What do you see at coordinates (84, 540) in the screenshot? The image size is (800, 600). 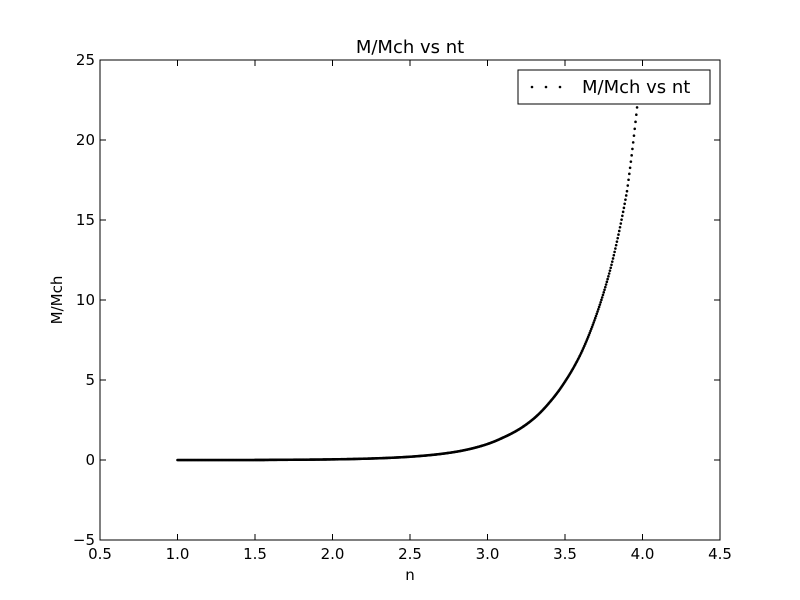 I see `y-tick-label: −5` at bounding box center [84, 540].